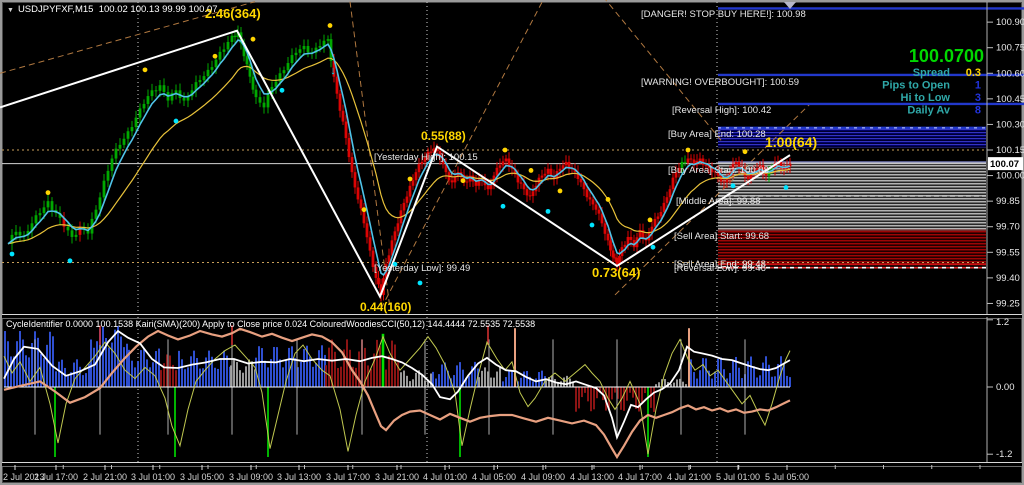  What do you see at coordinates (1010, 48) in the screenshot?
I see `price-tick-label: 100.75` at bounding box center [1010, 48].